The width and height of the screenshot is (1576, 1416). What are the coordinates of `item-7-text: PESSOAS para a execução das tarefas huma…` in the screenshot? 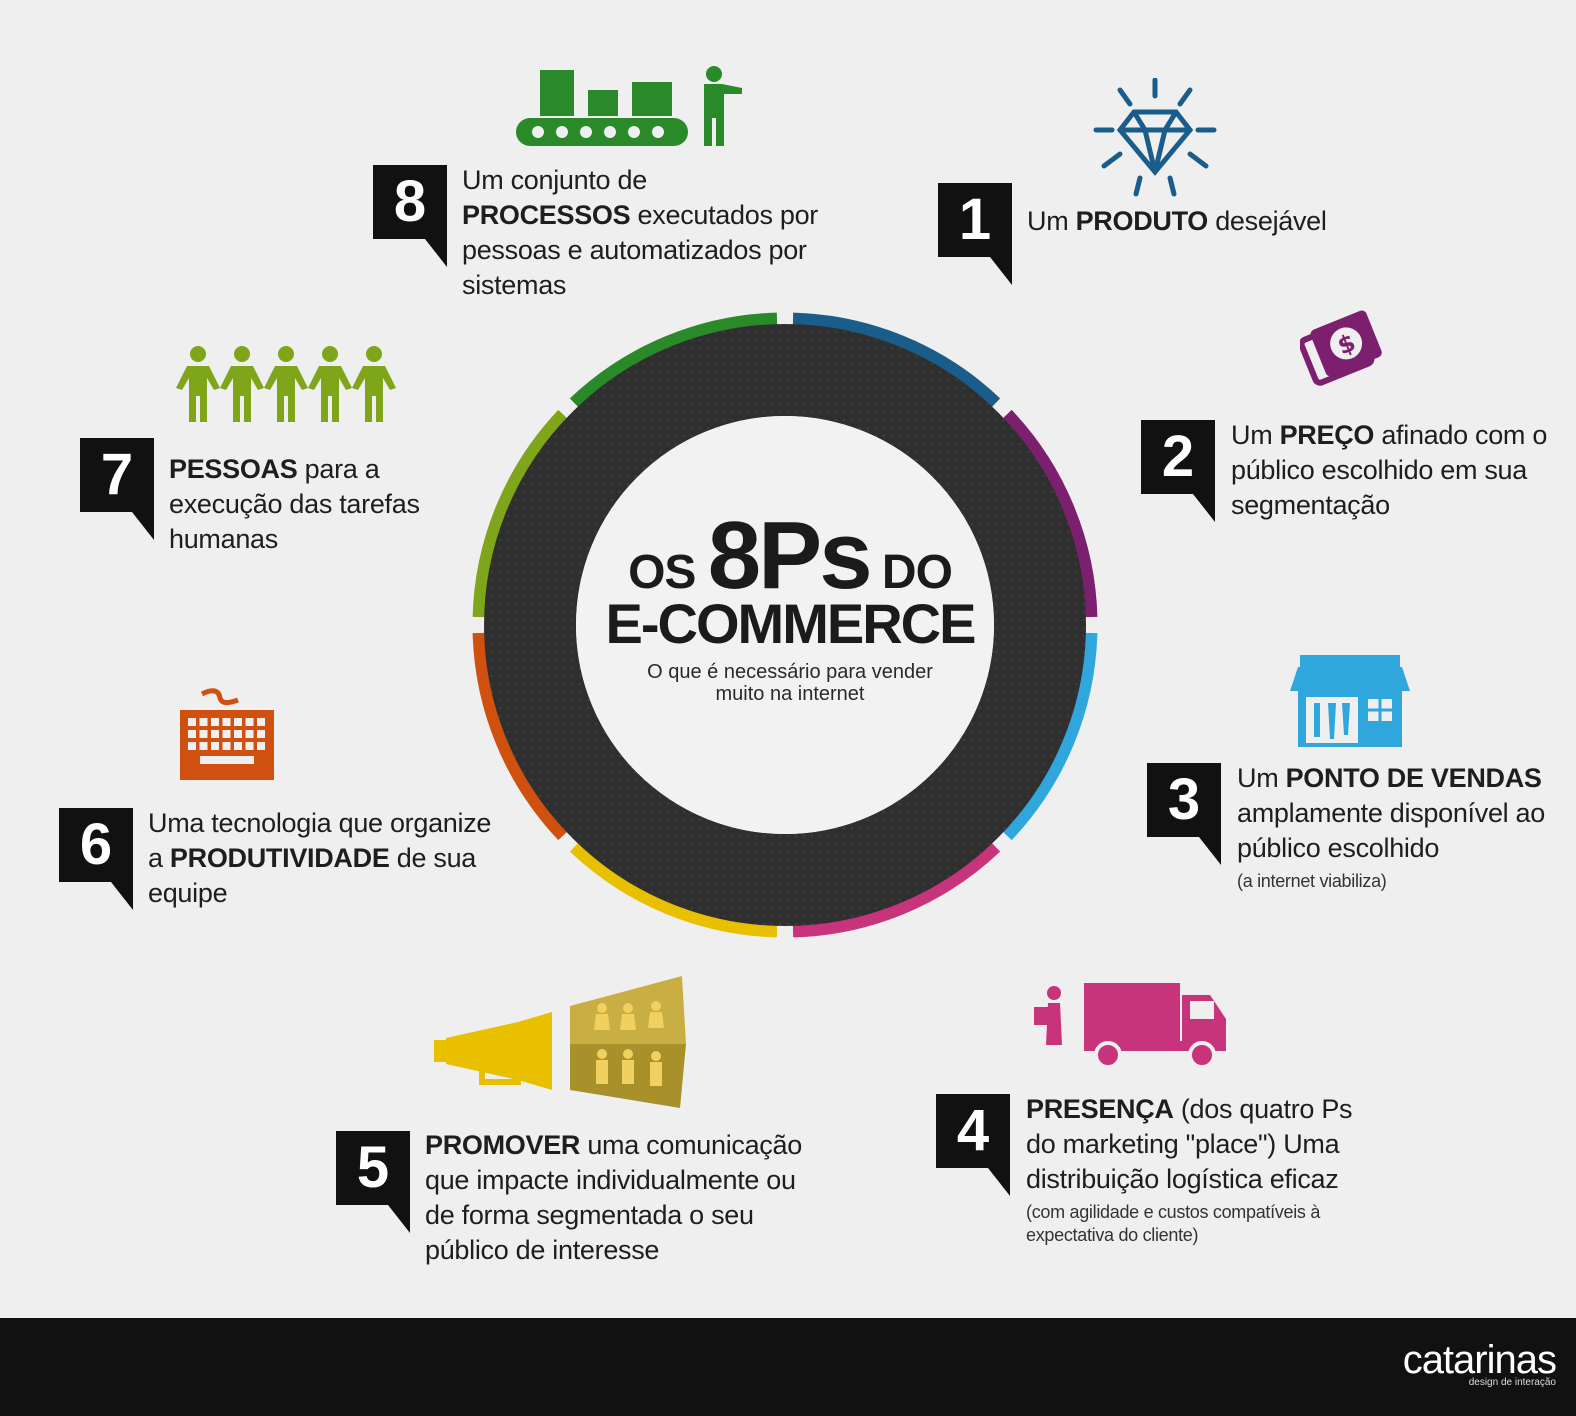 It's located at (334, 504).